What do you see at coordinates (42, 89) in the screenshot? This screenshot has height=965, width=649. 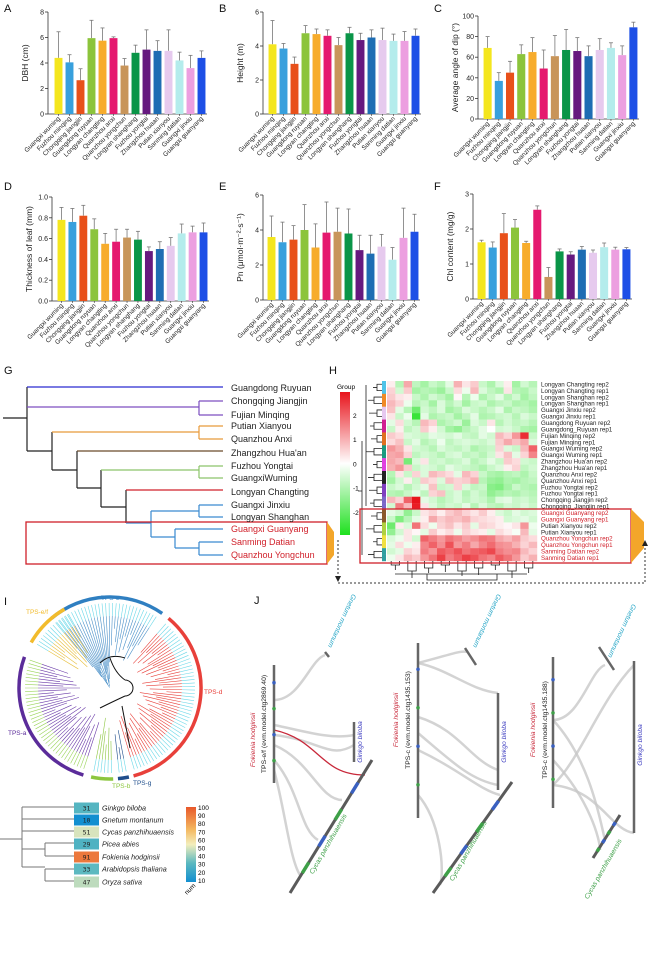 I see `y-tick-label: 2` at bounding box center [42, 89].